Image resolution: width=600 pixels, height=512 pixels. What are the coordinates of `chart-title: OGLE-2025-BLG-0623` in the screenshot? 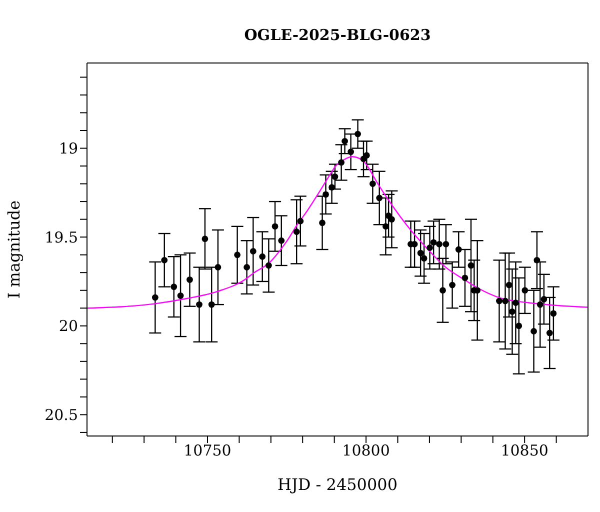 It's located at (337, 35).